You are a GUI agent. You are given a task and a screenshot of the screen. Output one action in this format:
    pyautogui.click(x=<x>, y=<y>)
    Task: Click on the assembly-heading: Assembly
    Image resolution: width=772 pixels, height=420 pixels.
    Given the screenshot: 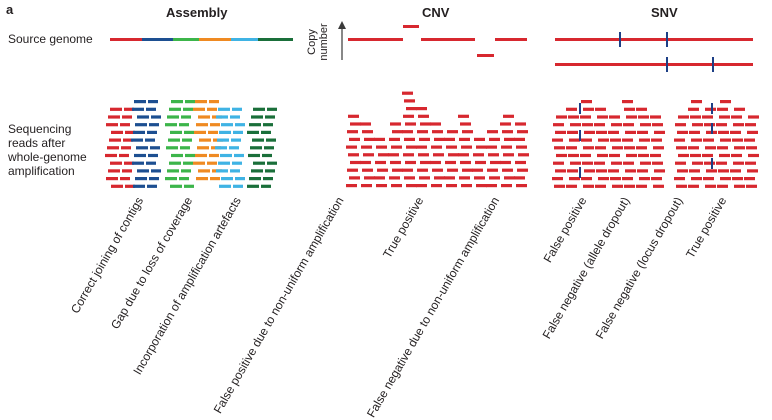 What is the action you would take?
    pyautogui.click(x=197, y=12)
    